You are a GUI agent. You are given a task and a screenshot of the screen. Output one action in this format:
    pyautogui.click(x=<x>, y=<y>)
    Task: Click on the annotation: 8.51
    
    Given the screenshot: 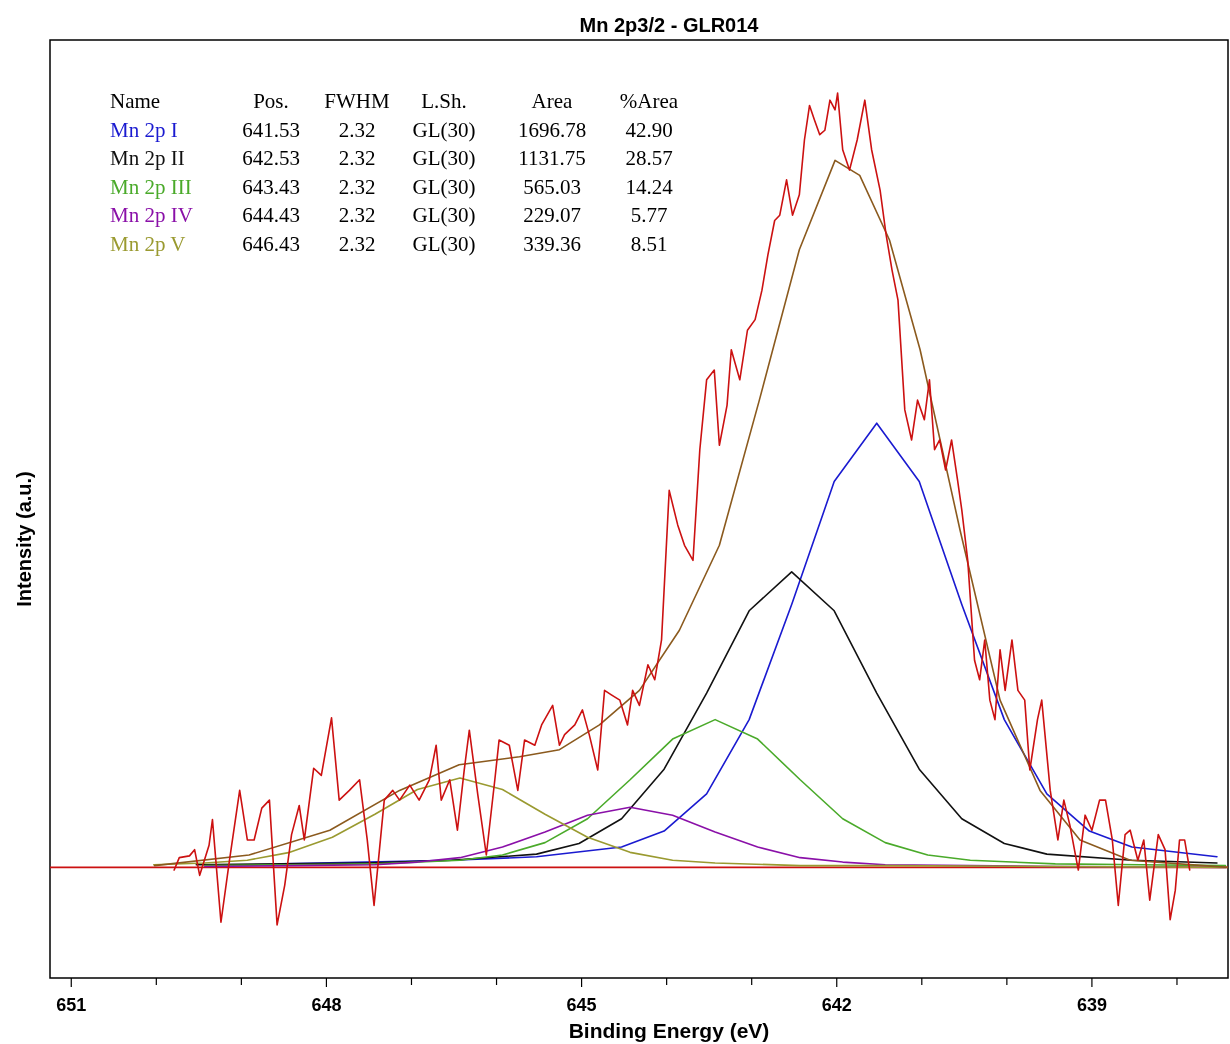 What is the action you would take?
    pyautogui.click(x=649, y=243)
    